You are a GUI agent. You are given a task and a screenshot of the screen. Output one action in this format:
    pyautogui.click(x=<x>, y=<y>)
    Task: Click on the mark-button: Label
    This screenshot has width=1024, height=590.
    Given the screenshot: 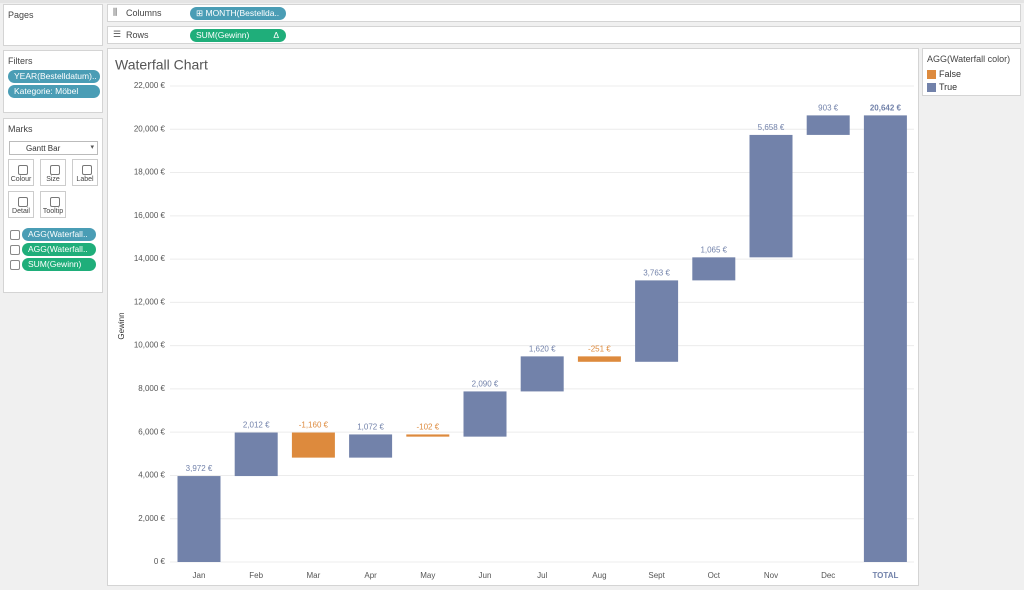 What is the action you would take?
    pyautogui.click(x=85, y=172)
    